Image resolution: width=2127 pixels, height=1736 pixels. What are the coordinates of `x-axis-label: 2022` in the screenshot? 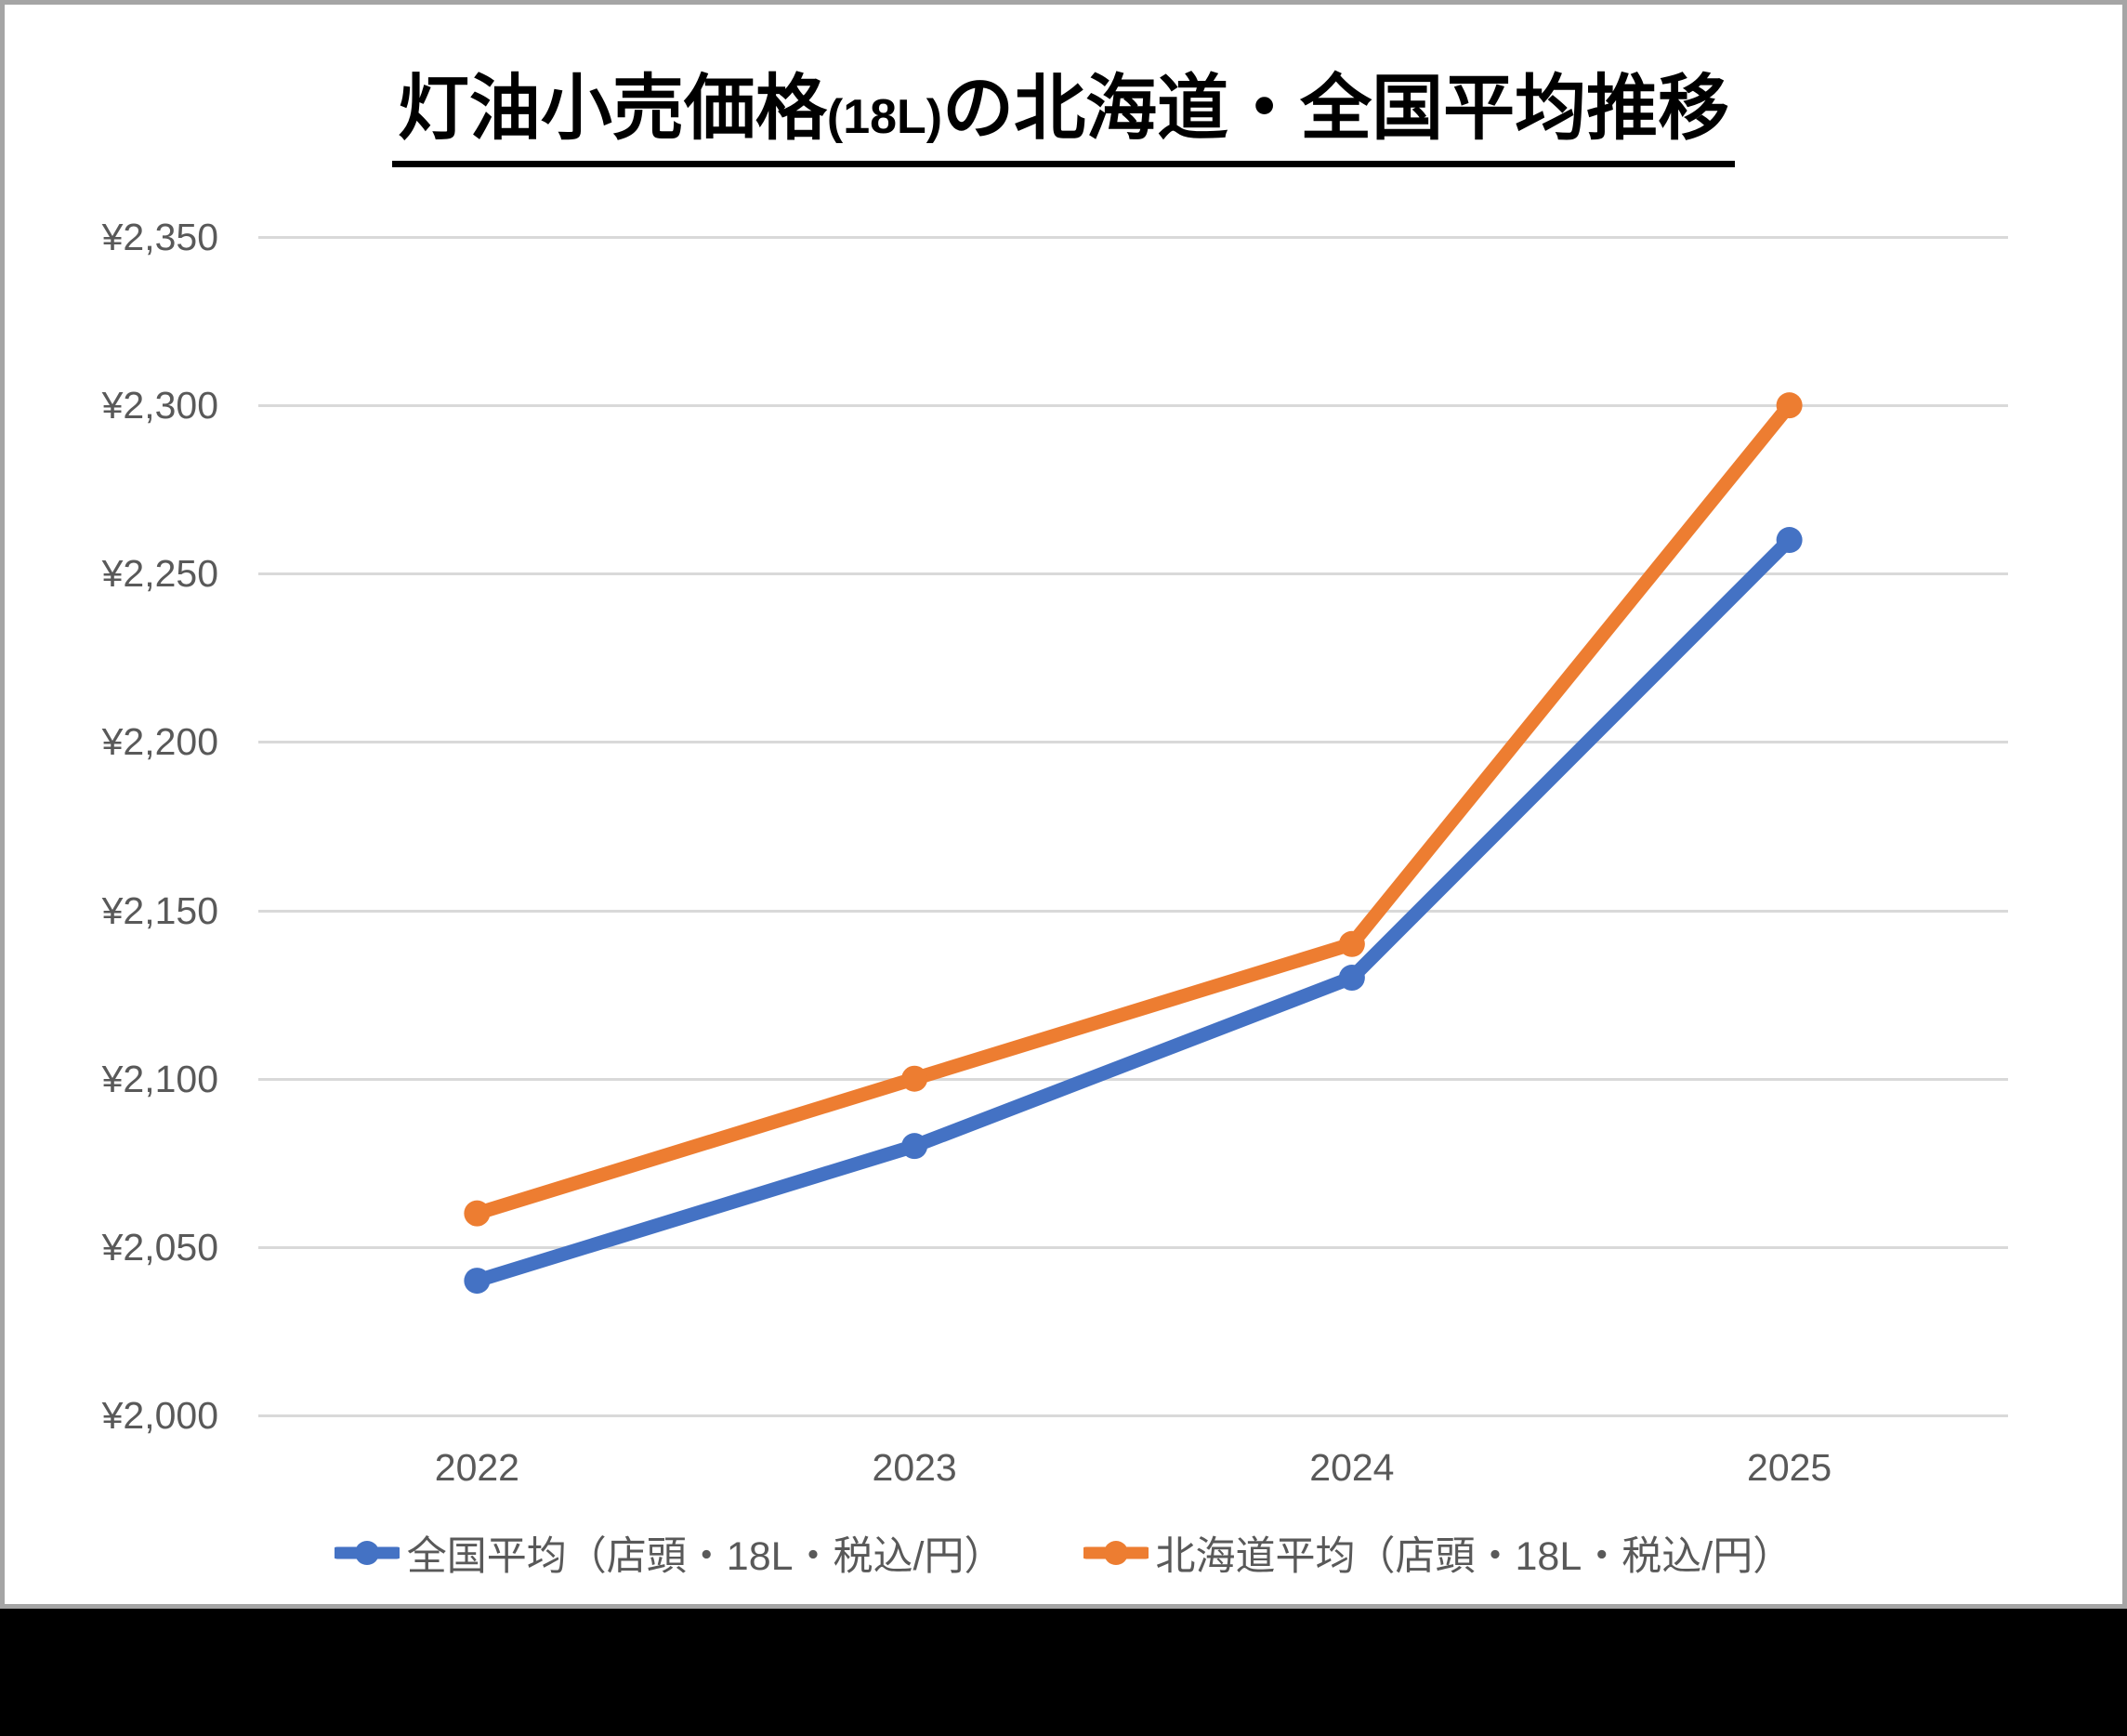 It's located at (477, 1468).